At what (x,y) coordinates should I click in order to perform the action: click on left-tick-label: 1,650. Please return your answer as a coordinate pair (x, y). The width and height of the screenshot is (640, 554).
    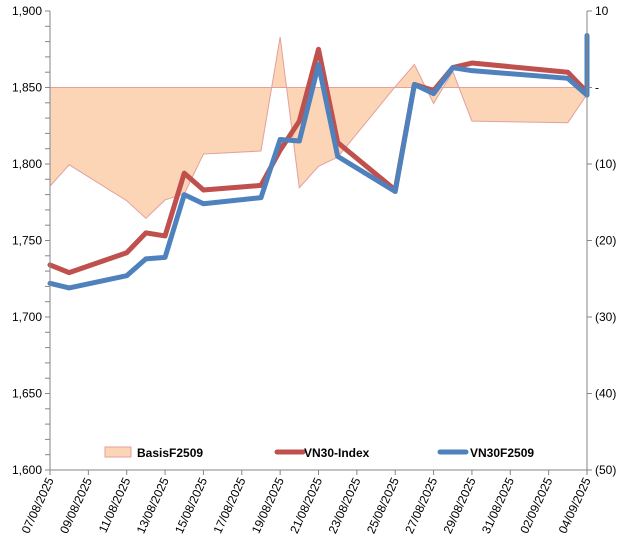
    Looking at the image, I should click on (27, 394).